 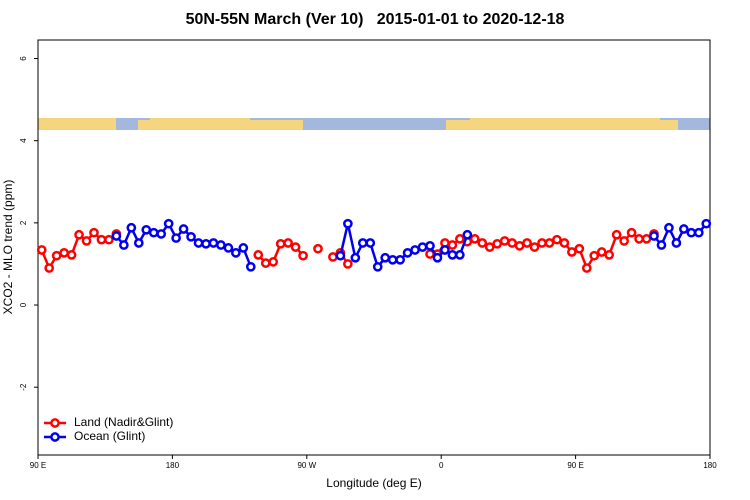 What do you see at coordinates (441, 465) in the screenshot?
I see `x-tick-label: 0` at bounding box center [441, 465].